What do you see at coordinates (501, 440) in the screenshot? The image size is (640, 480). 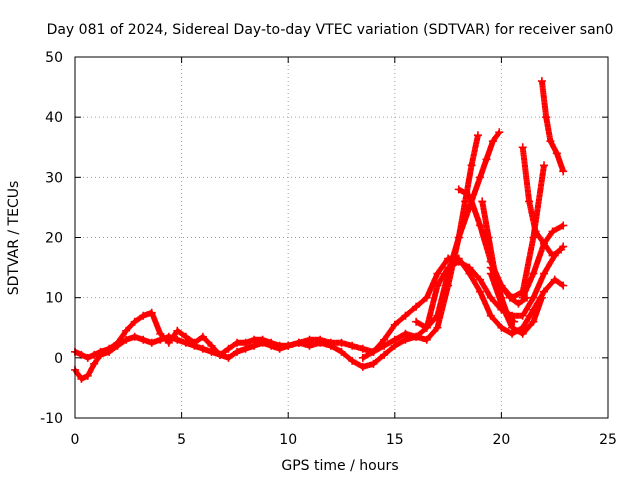 I see `x-tick-label: 20` at bounding box center [501, 440].